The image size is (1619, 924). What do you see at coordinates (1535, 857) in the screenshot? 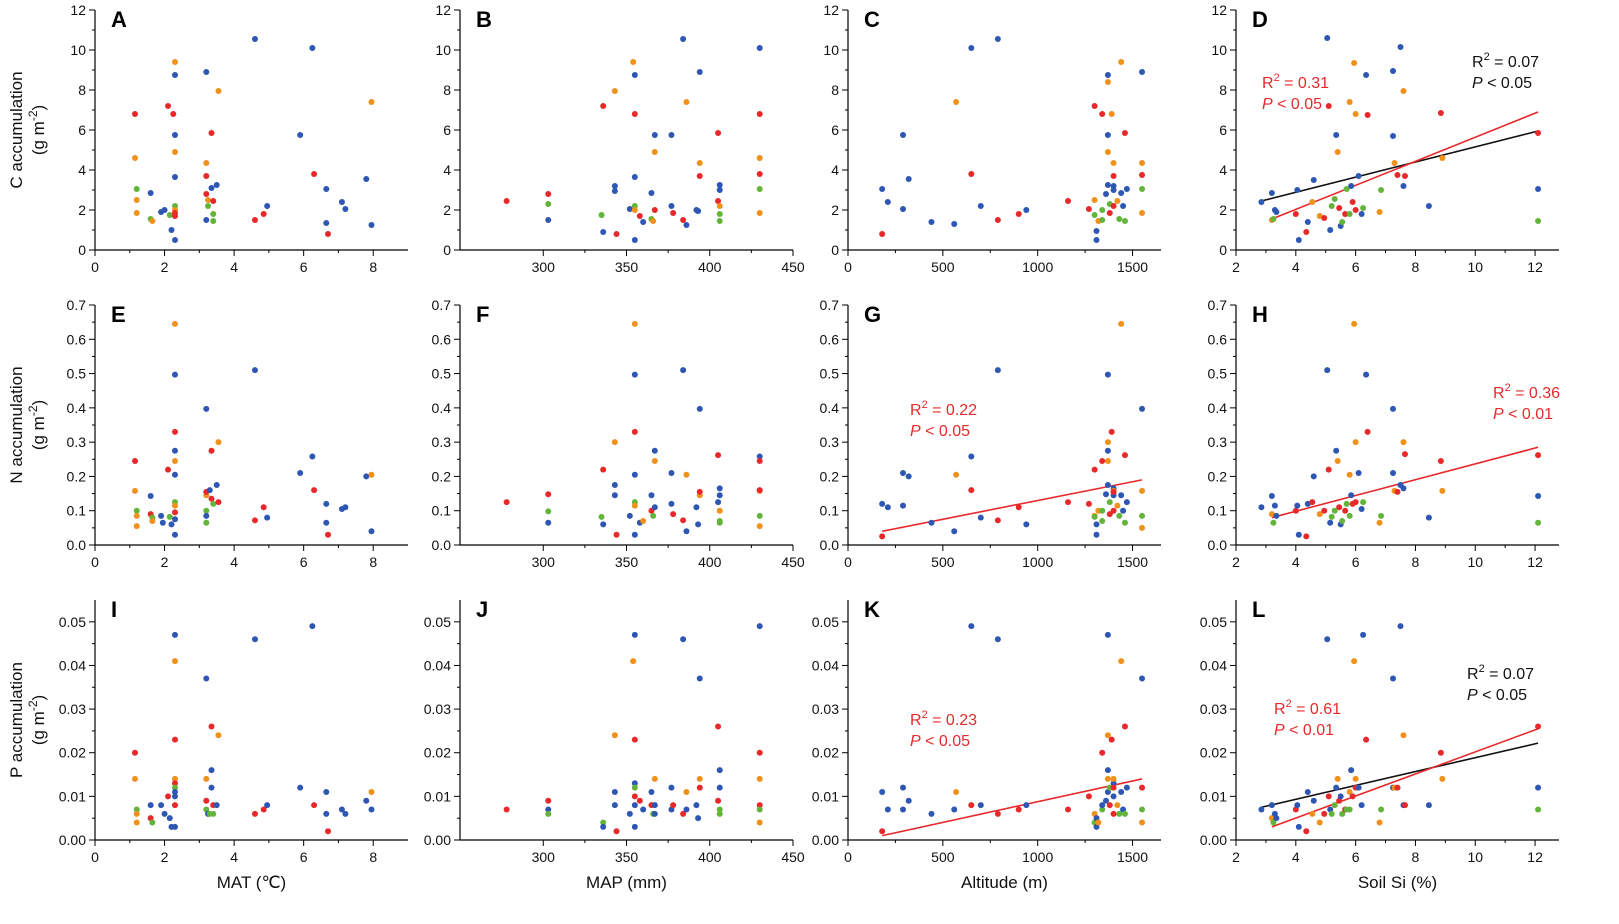
I see `x-tick-label: 12` at bounding box center [1535, 857].